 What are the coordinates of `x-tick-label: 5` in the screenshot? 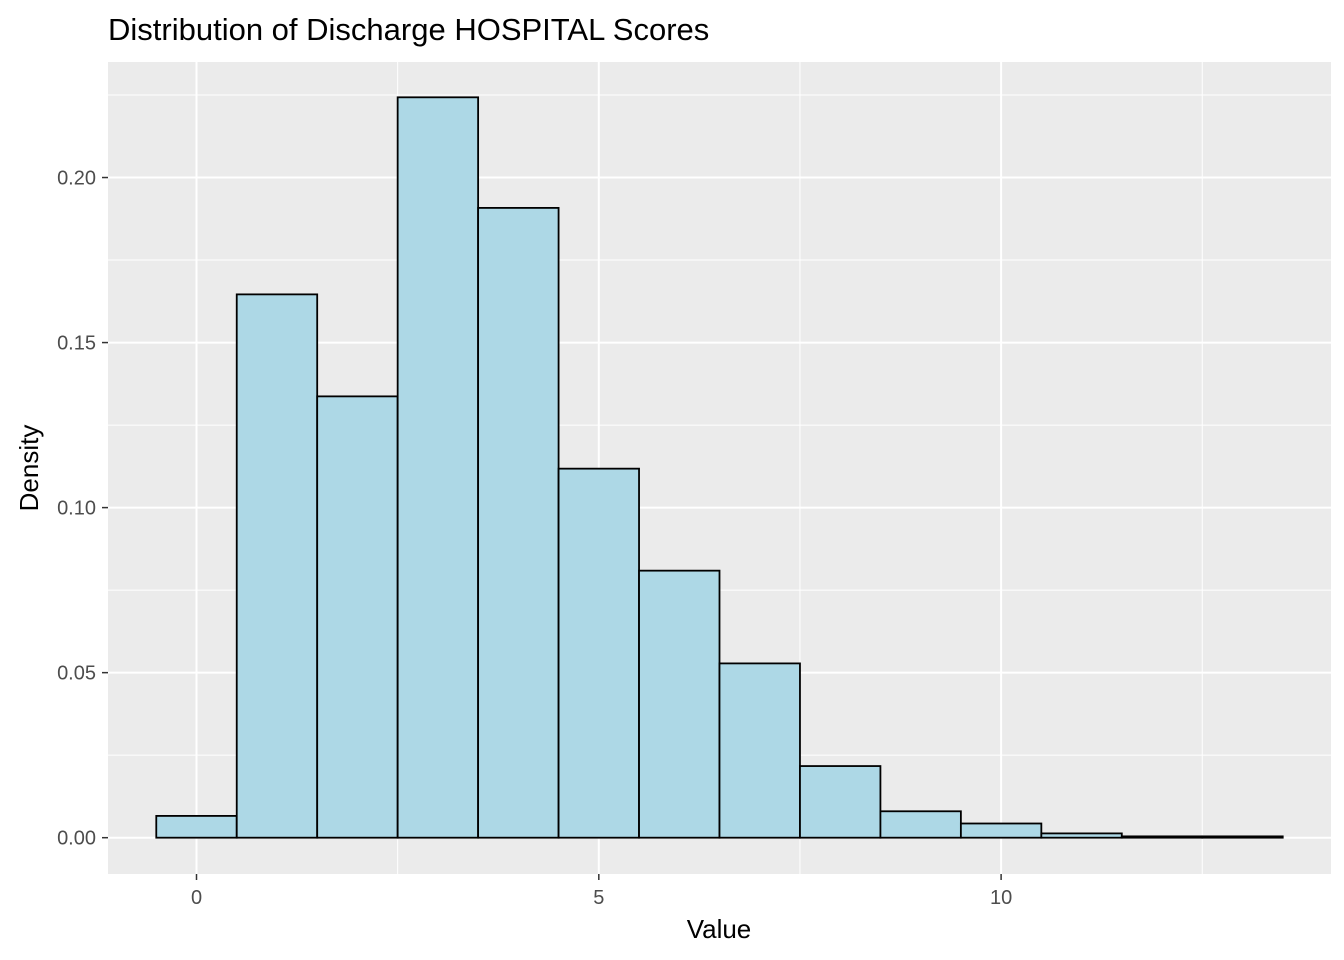 It's located at (598, 898).